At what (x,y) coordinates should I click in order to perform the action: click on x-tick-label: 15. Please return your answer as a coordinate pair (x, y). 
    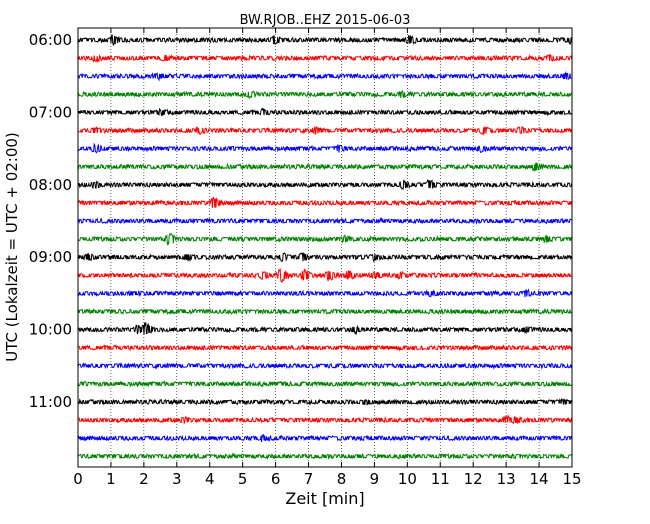
    Looking at the image, I should click on (571, 479).